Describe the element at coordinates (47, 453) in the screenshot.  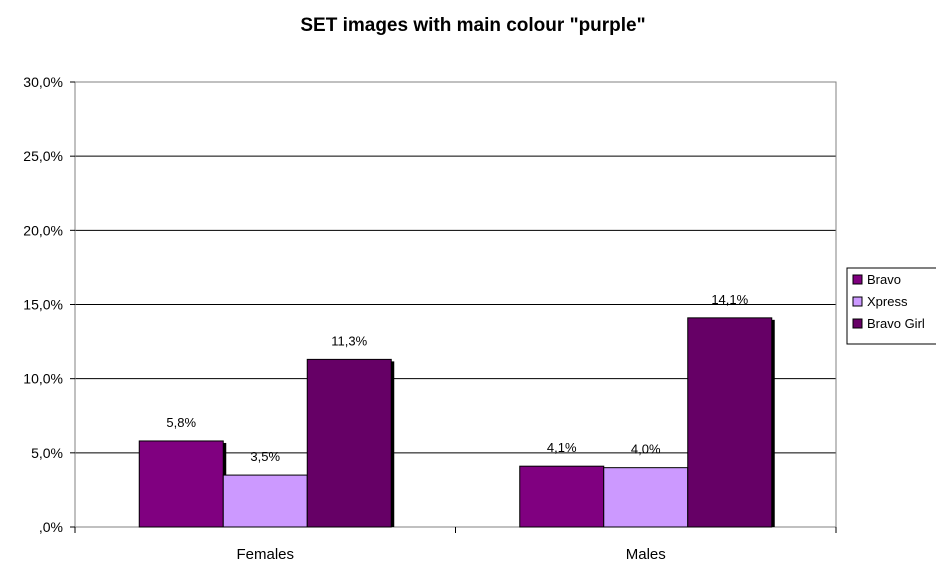
I see `y-tick-label: 5,0%` at that location.